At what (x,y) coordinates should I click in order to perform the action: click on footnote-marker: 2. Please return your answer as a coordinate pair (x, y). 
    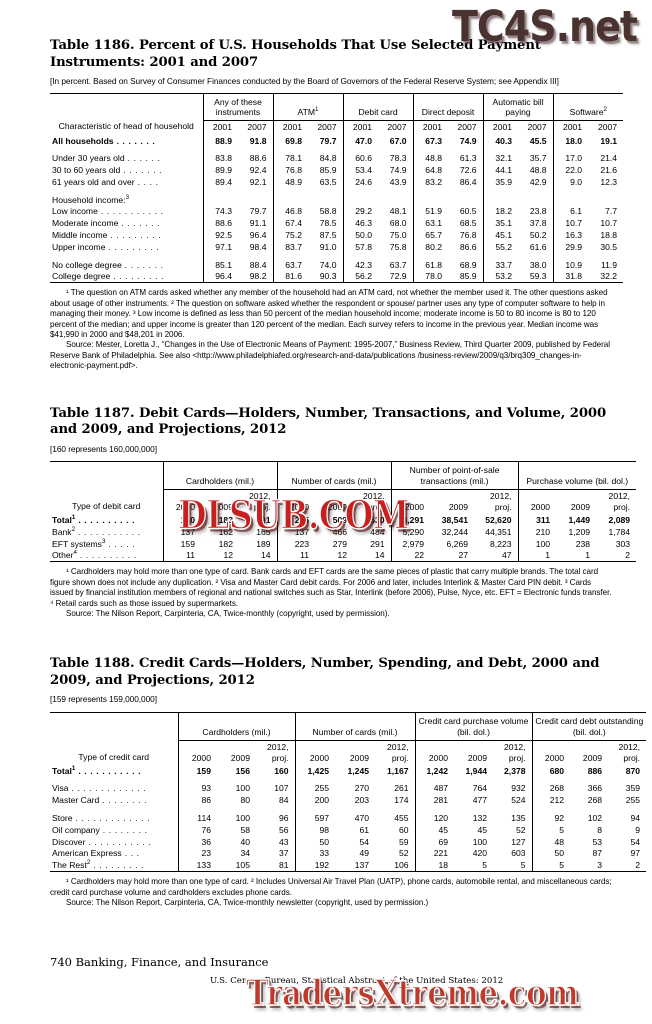
    Looking at the image, I should click on (73, 529).